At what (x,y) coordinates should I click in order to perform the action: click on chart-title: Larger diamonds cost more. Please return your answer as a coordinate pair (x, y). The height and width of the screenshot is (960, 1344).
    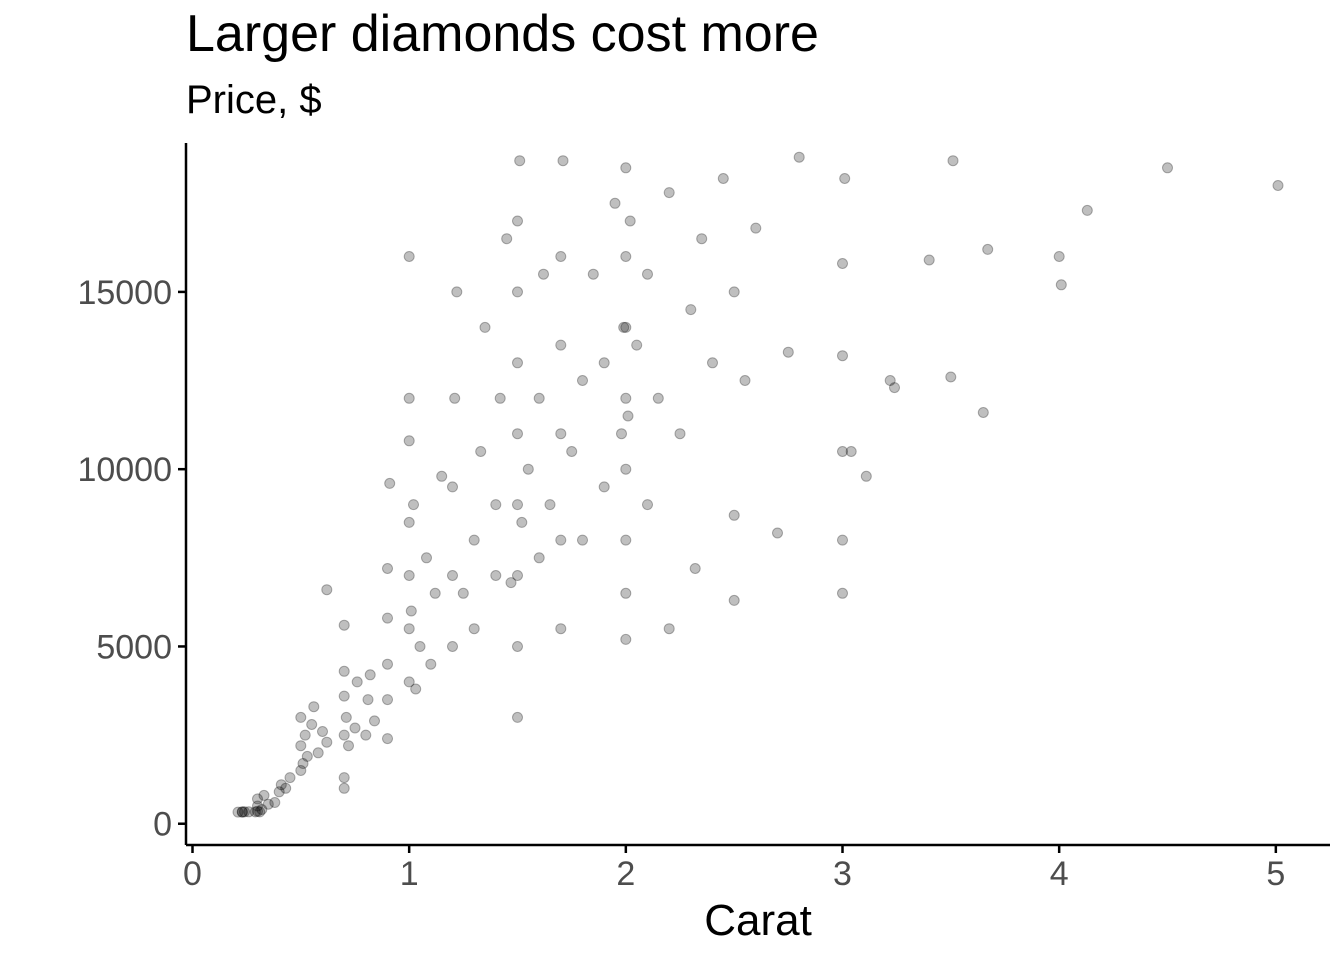
    Looking at the image, I should click on (502, 34).